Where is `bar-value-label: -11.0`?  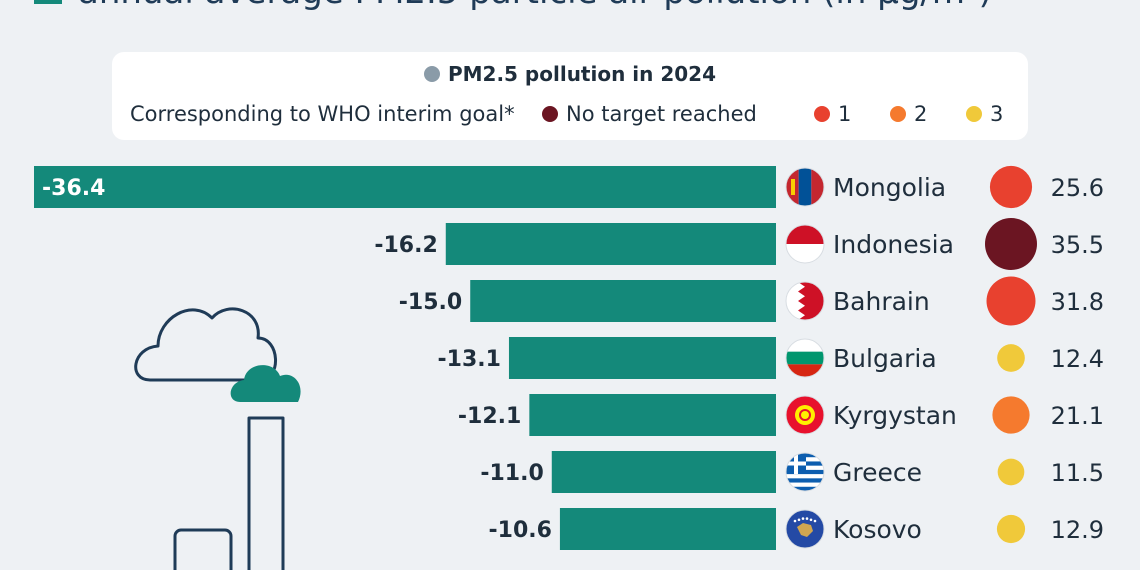
bar-value-label: -11.0 is located at coordinates (511, 473).